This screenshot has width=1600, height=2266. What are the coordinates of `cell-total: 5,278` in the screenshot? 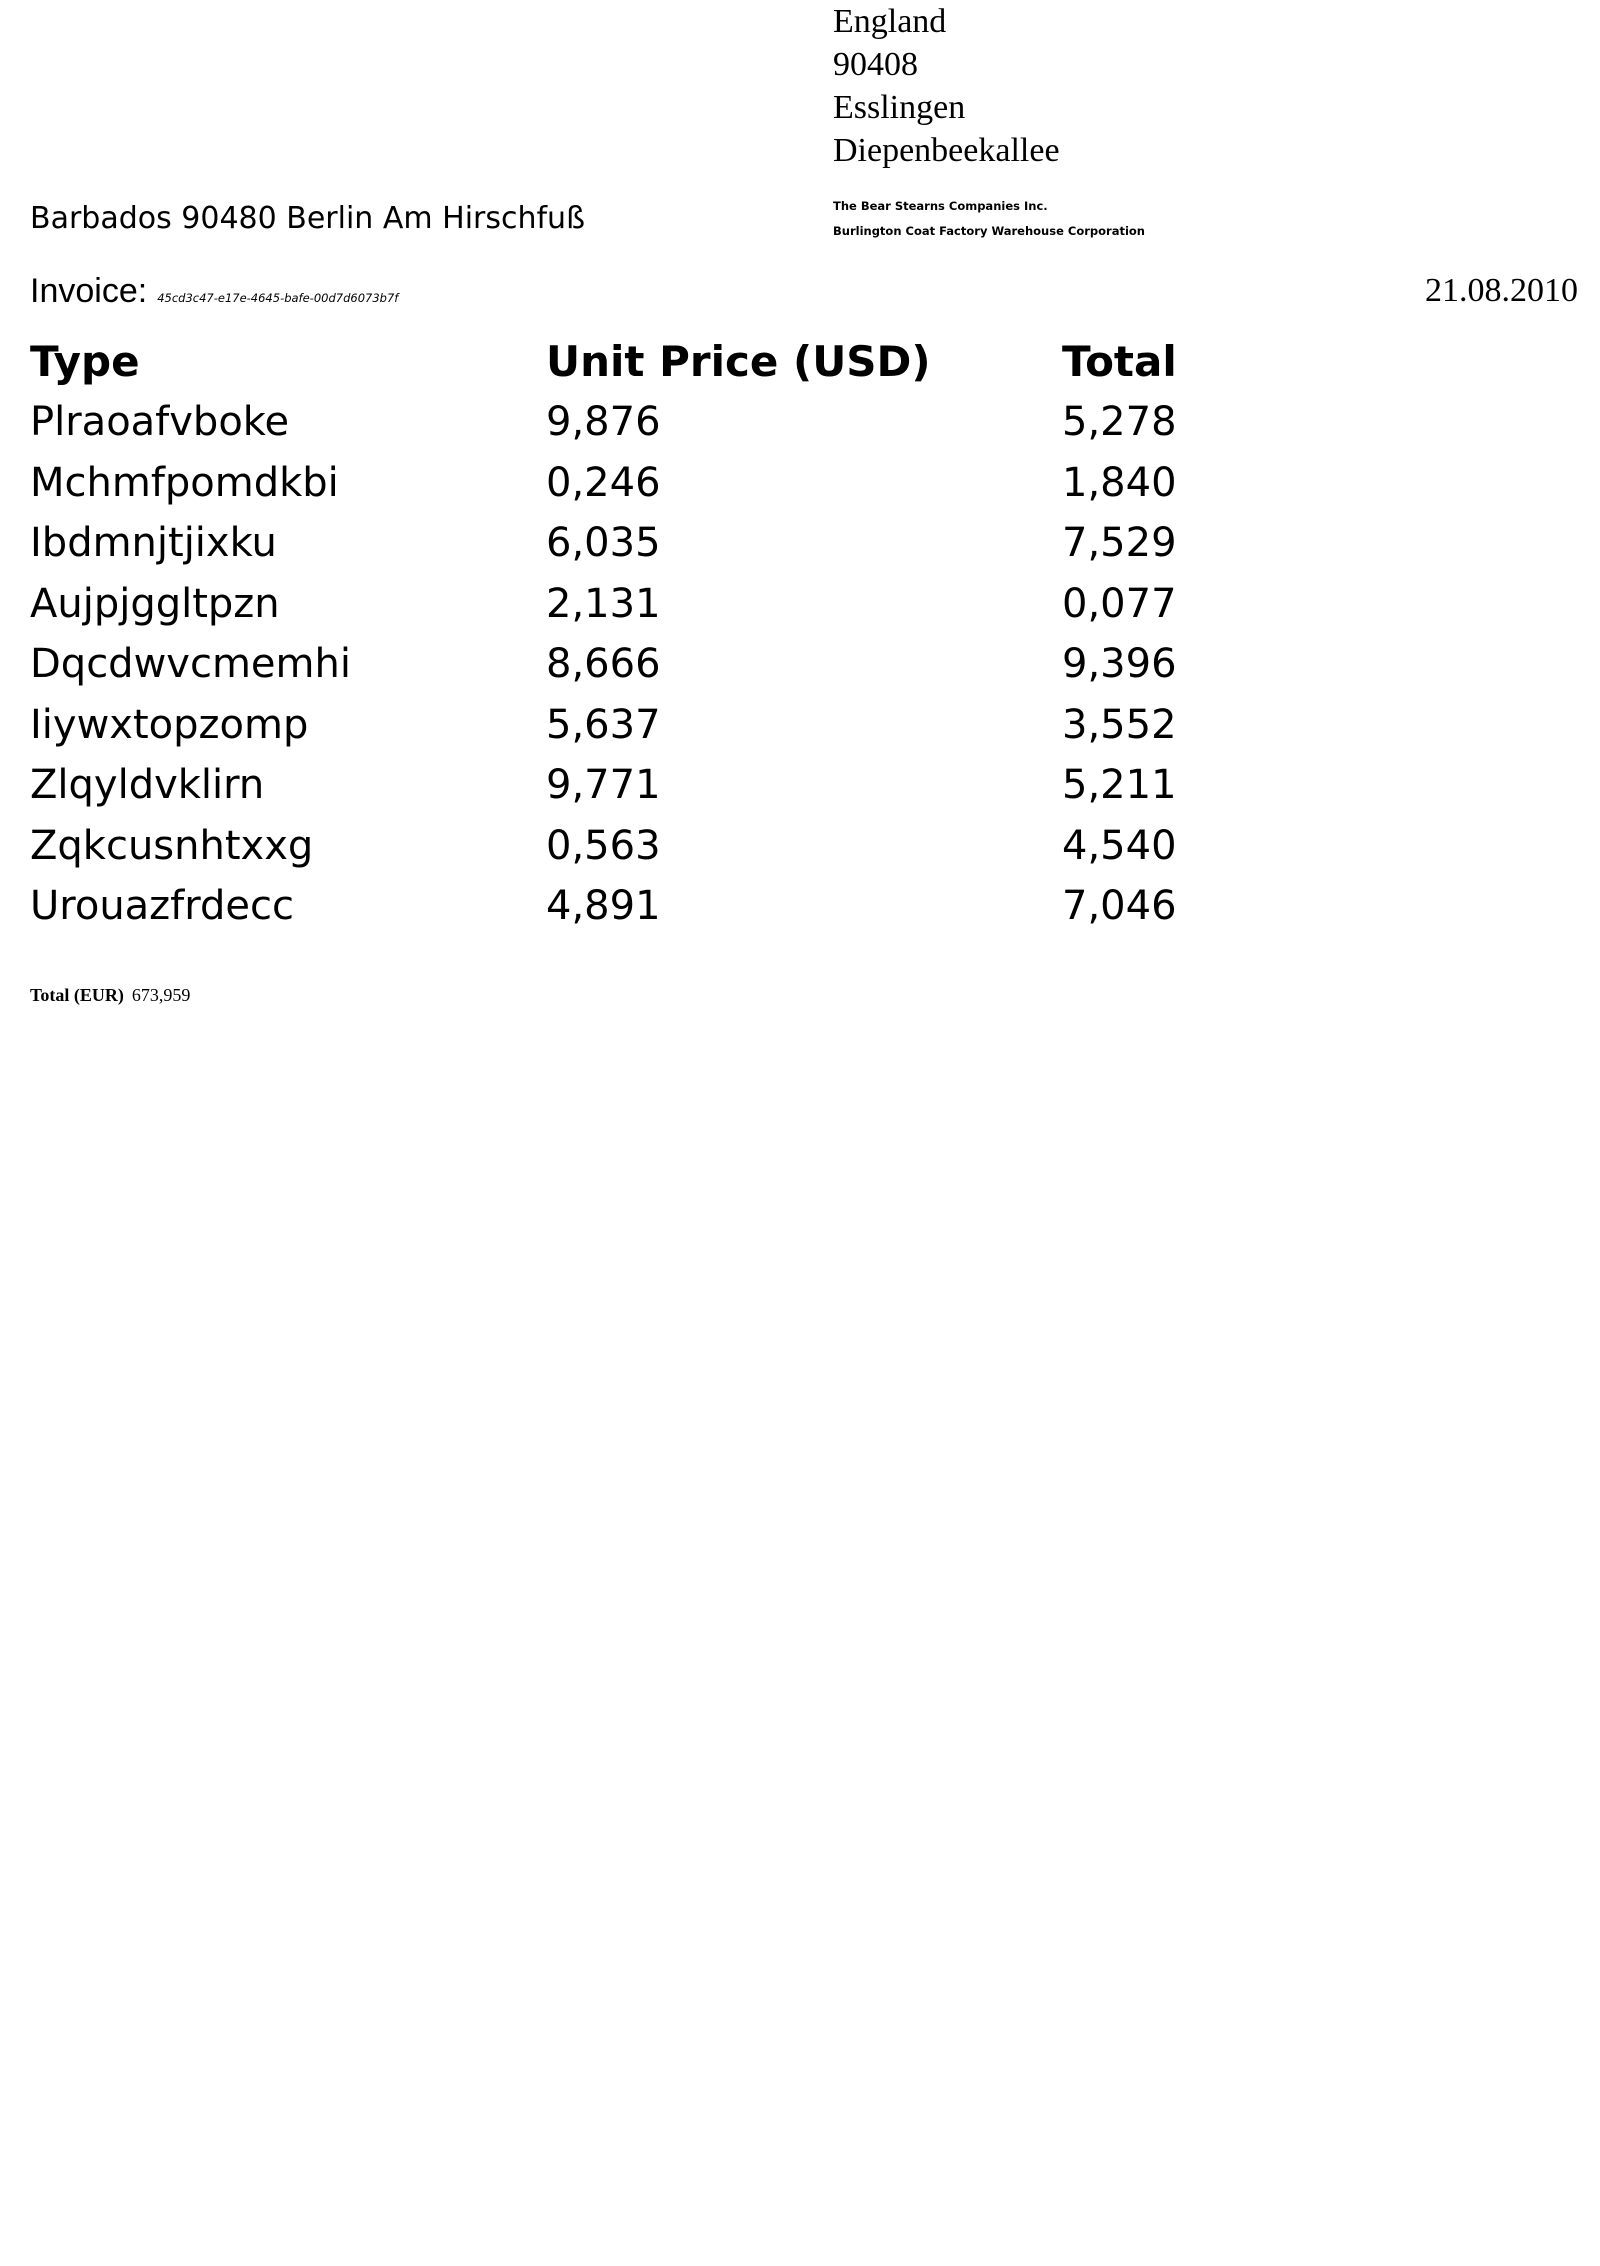 It's located at (1119, 422).